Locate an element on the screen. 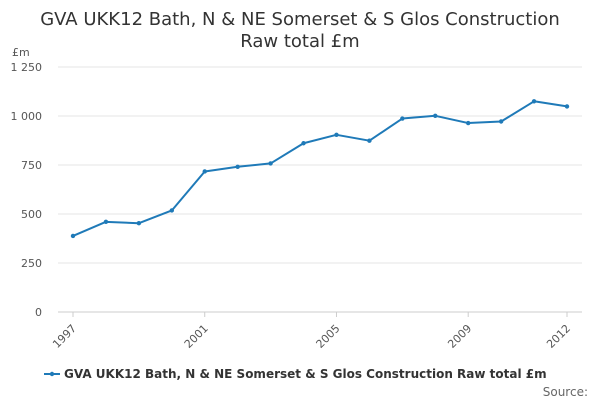 This screenshot has height=400, width=600. y-tick-label: 250 is located at coordinates (31, 263).